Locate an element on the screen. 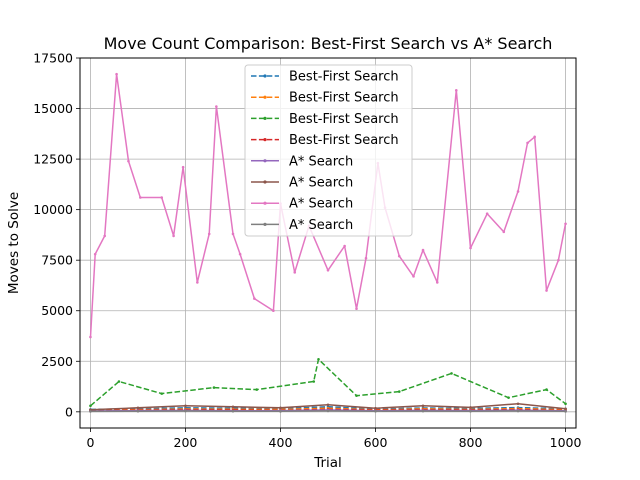  y-tick-label: 5000 is located at coordinates (57, 310).